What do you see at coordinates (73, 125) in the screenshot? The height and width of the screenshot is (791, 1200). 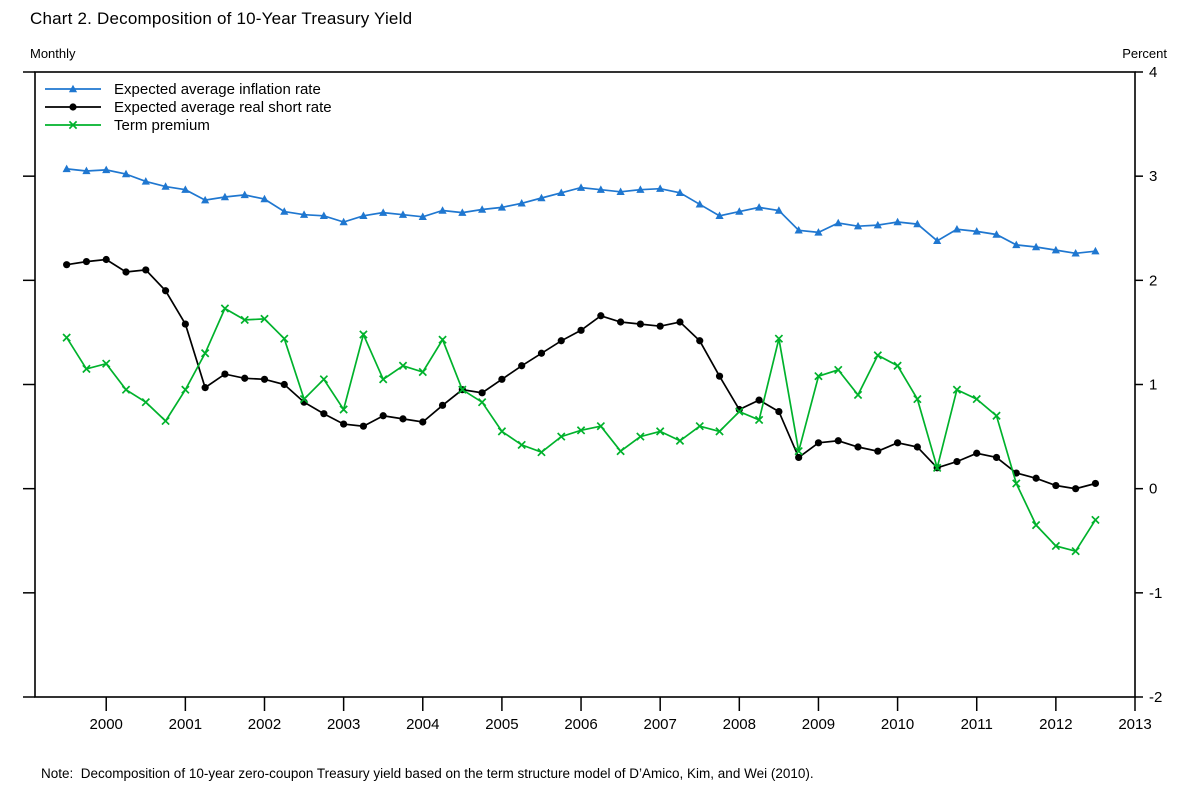 I see `legend-sample-term-premium-line` at bounding box center [73, 125].